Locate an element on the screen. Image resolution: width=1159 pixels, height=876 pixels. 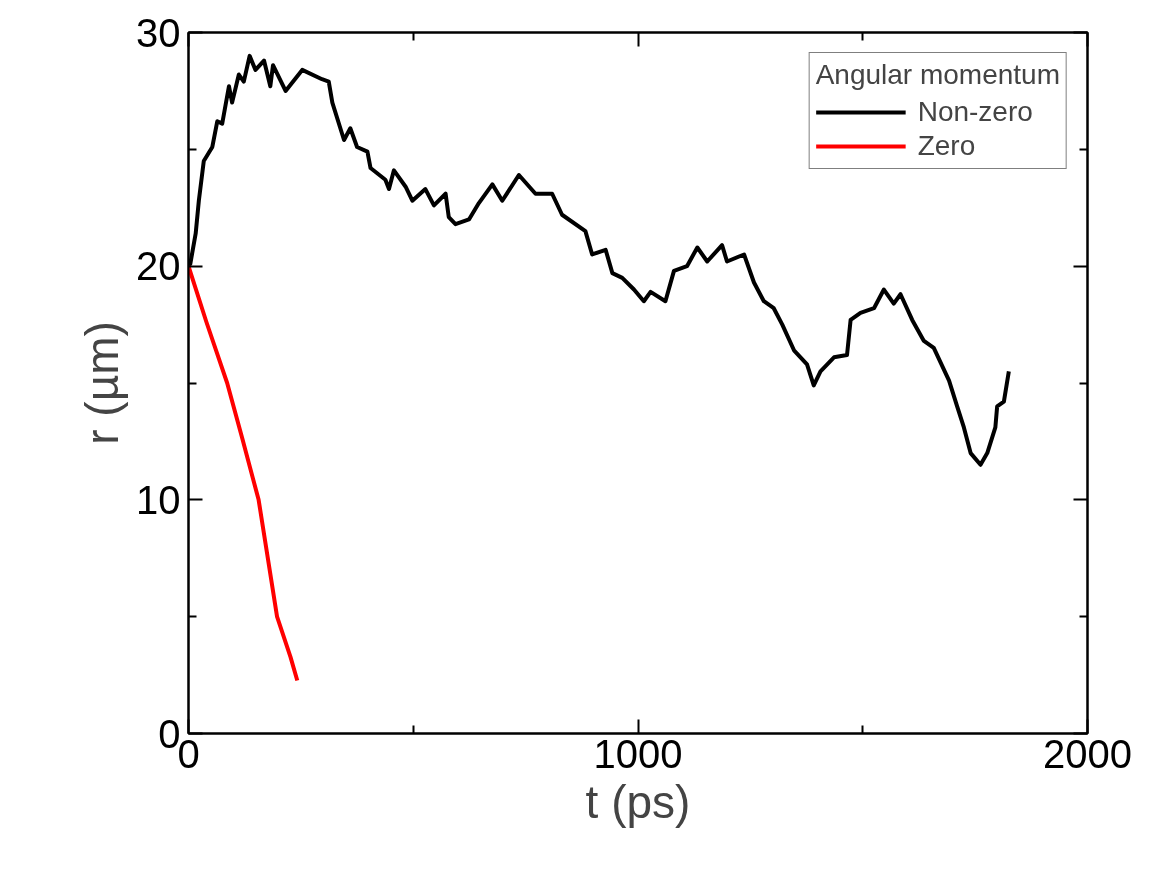
legend-title: Angular momentum is located at coordinates (937, 75).